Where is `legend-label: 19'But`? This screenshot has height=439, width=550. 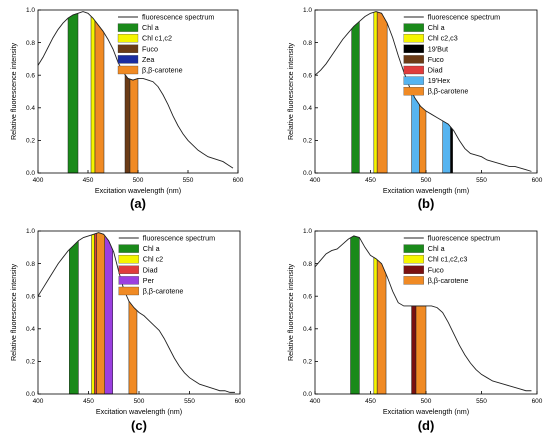 legend-label: 19'But is located at coordinates (438, 48).